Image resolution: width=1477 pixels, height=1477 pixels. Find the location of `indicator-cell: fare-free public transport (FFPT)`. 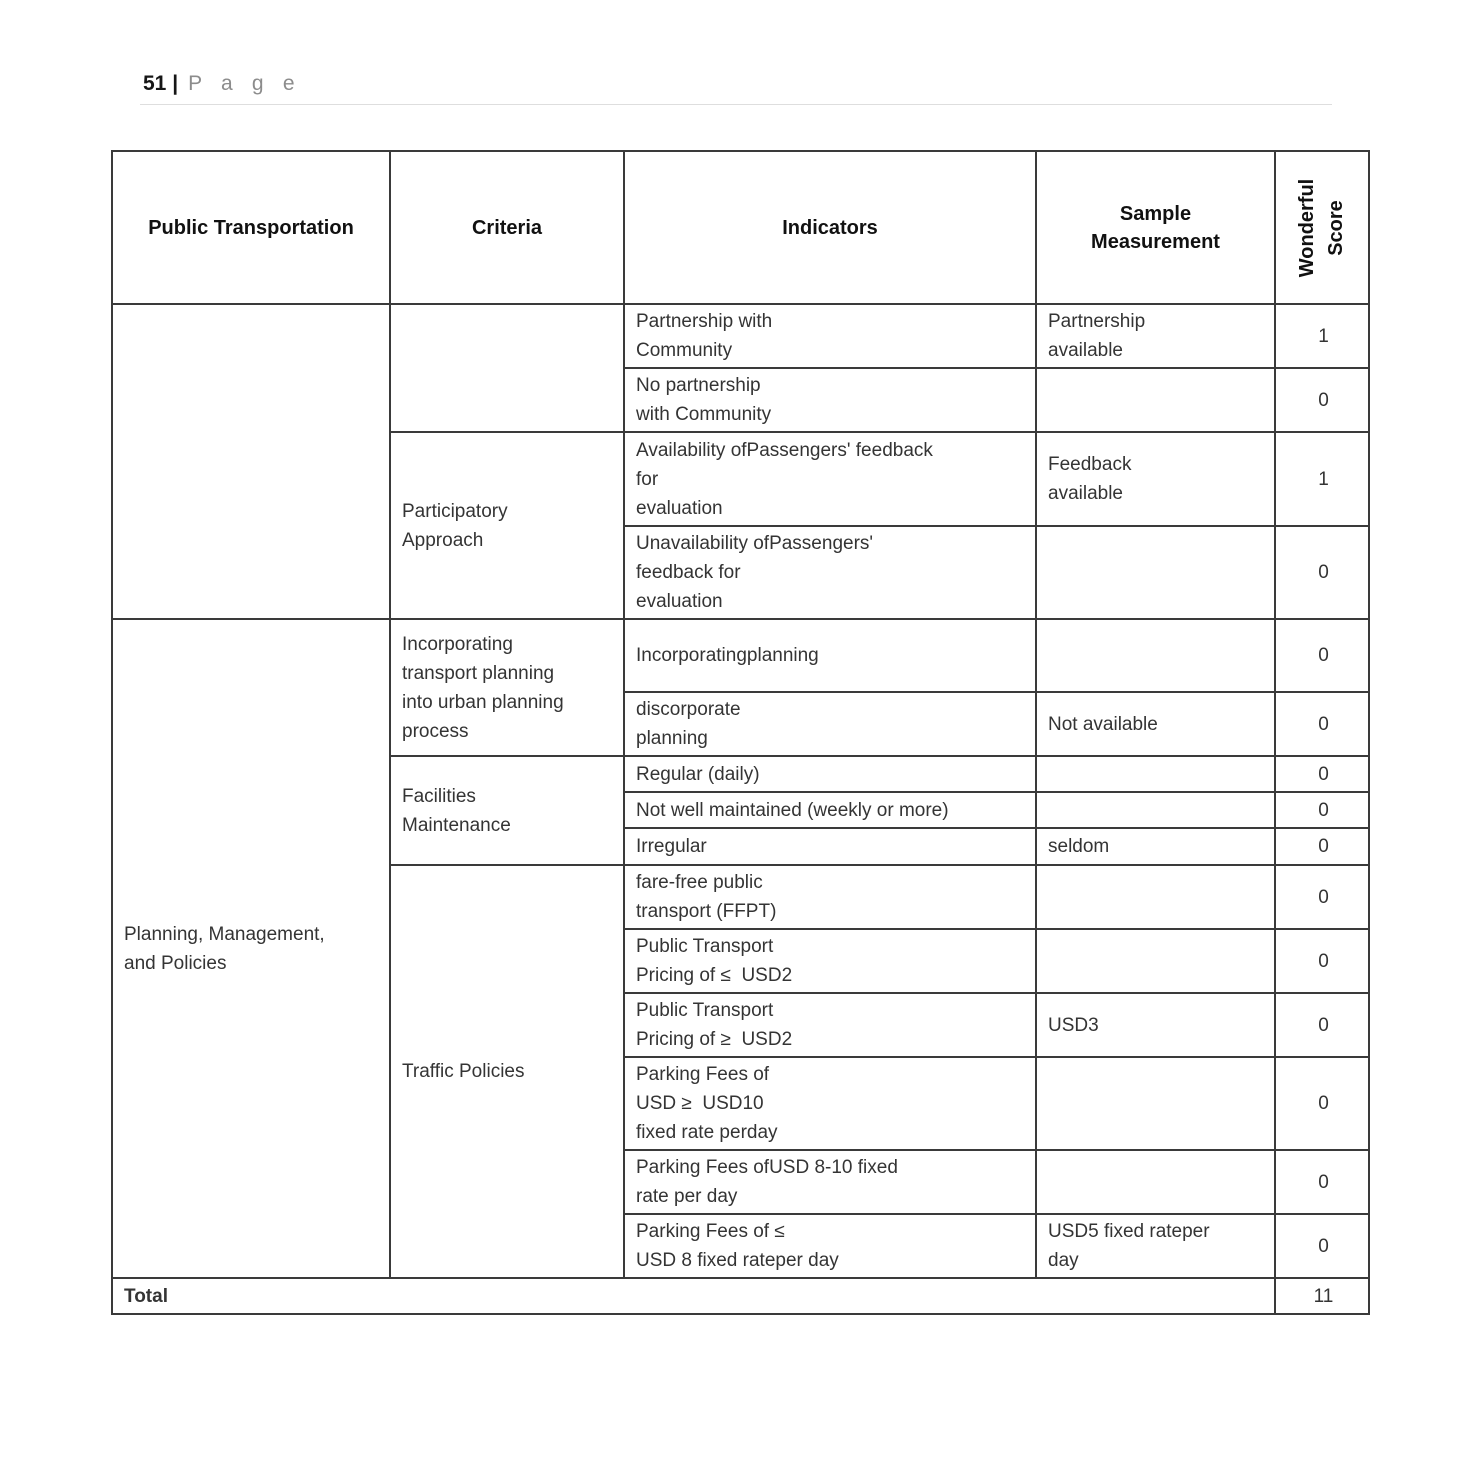

indicator-cell: fare-free public transport (FFPT) is located at coordinates (830, 897).